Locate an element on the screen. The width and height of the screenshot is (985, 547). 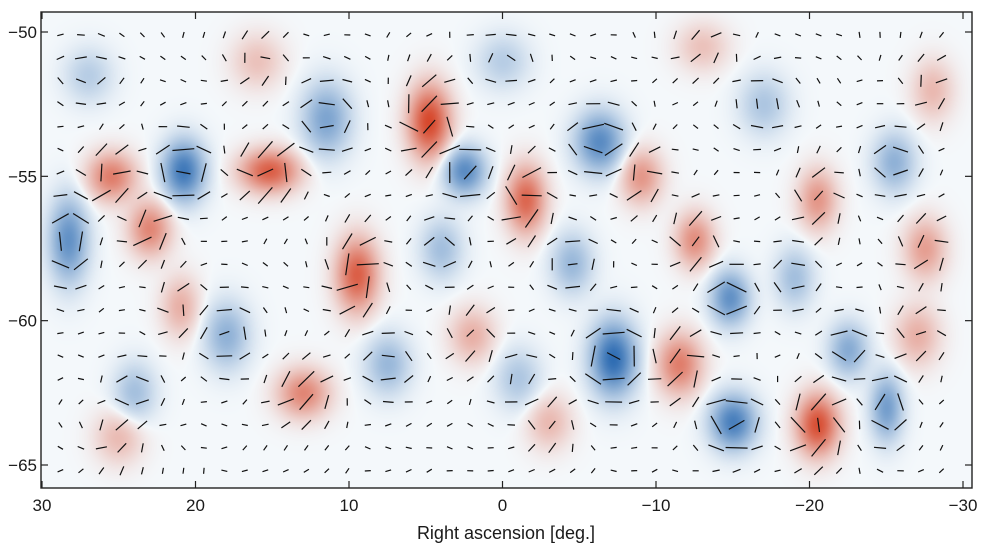
y-tick-label: −55 is located at coordinates (22, 176).